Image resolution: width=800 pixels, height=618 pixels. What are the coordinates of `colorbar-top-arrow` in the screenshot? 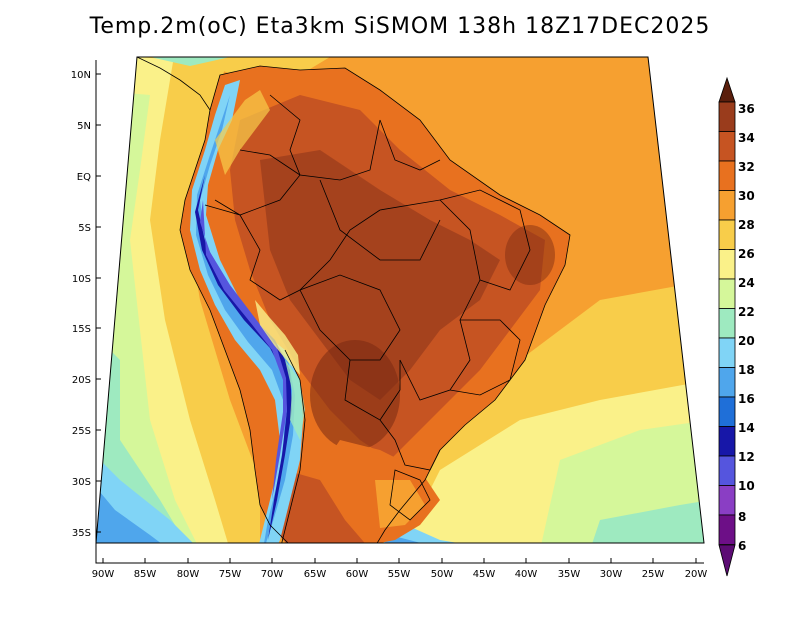 It's located at (727, 89).